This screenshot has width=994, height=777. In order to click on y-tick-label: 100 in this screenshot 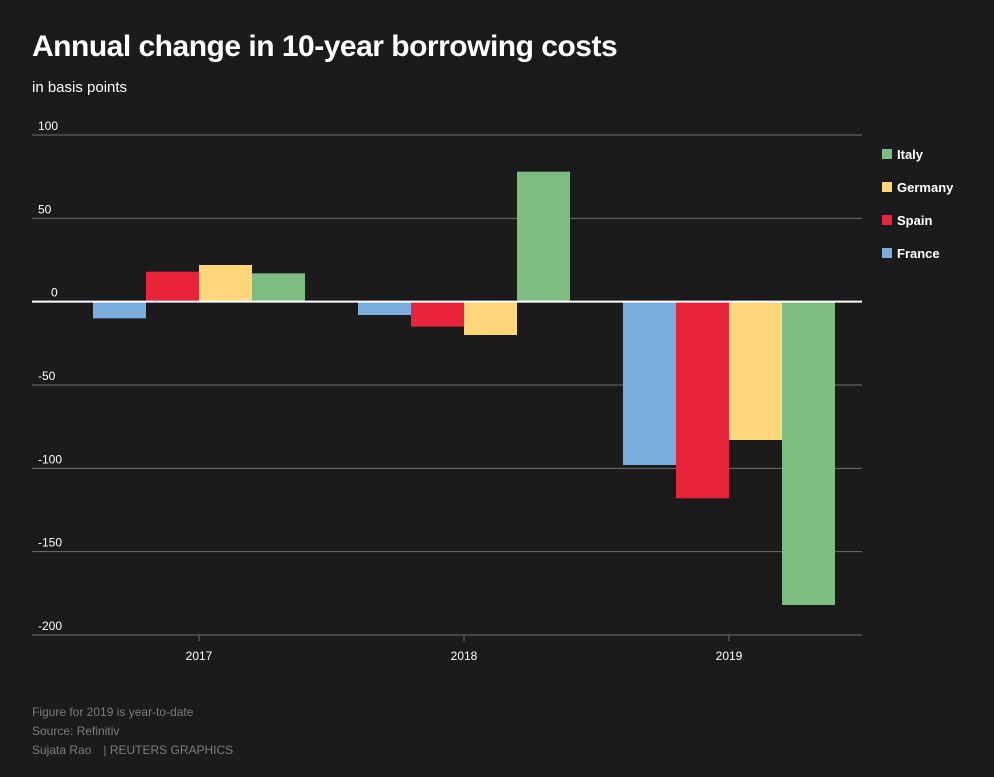, I will do `click(48, 126)`.